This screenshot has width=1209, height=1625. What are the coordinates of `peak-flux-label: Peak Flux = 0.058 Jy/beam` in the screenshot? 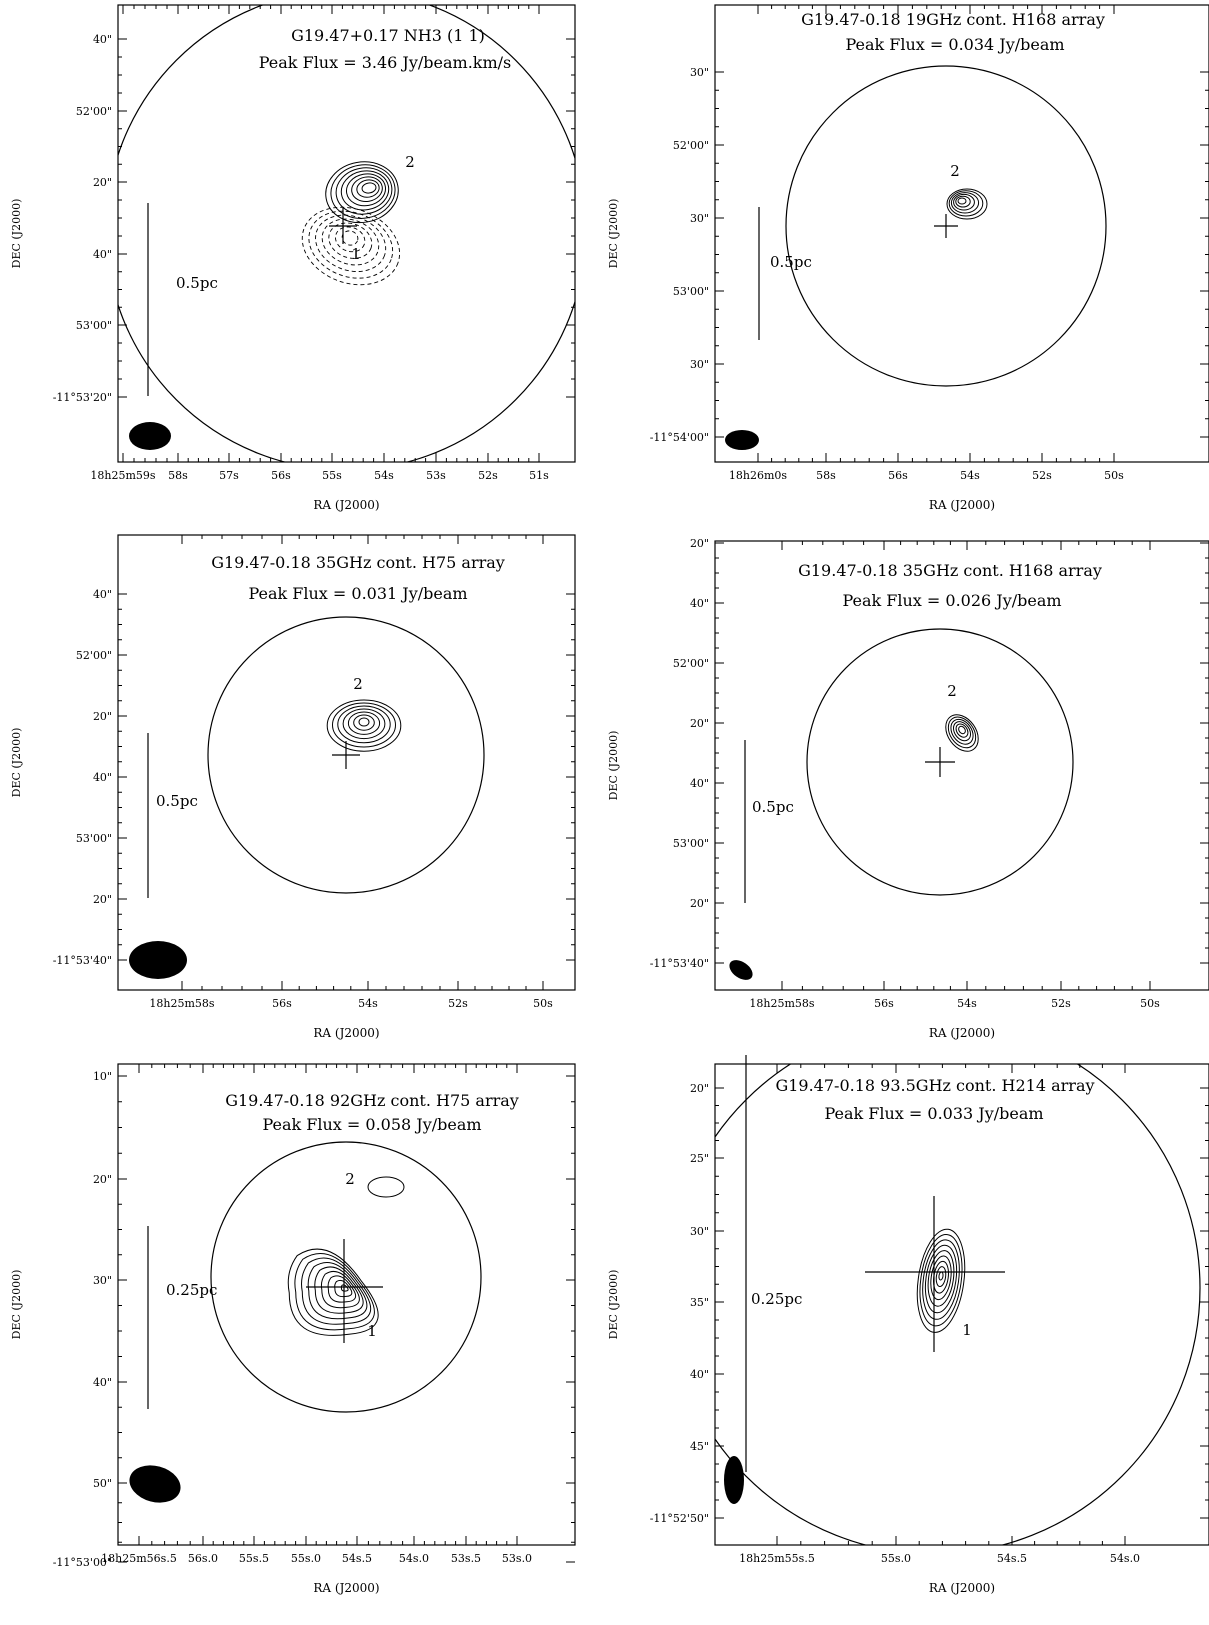 It's located at (371, 1124).